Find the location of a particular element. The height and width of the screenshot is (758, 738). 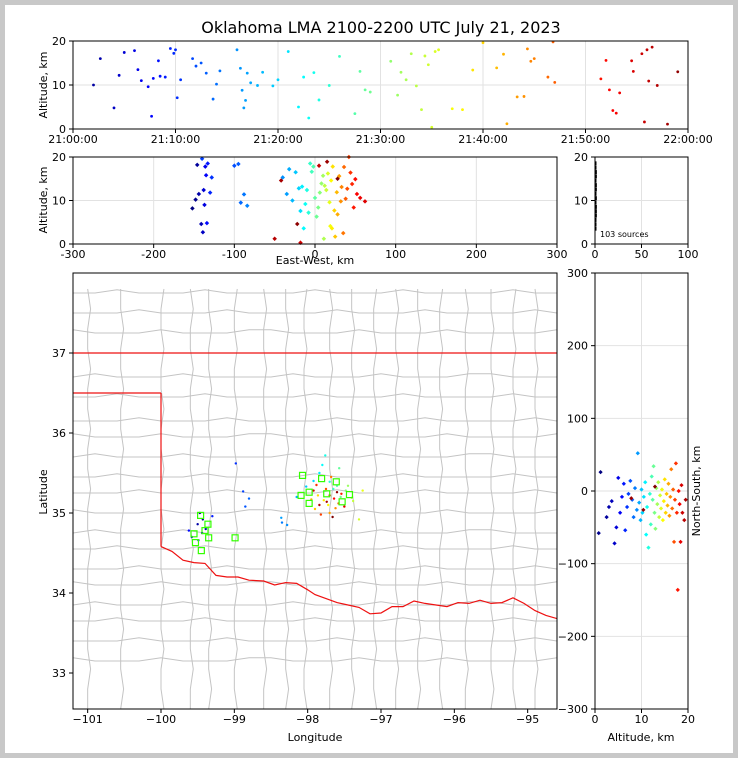

east-west-x-tick-label: -200 is located at coordinates (153, 254).